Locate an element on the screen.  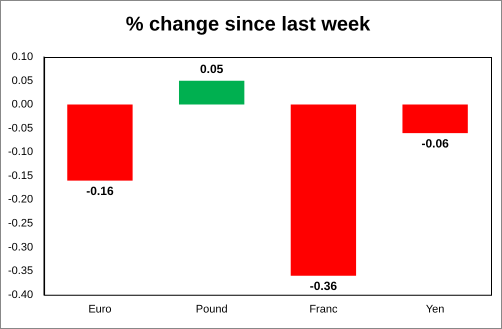
data-label: -0.16 is located at coordinates (100, 191).